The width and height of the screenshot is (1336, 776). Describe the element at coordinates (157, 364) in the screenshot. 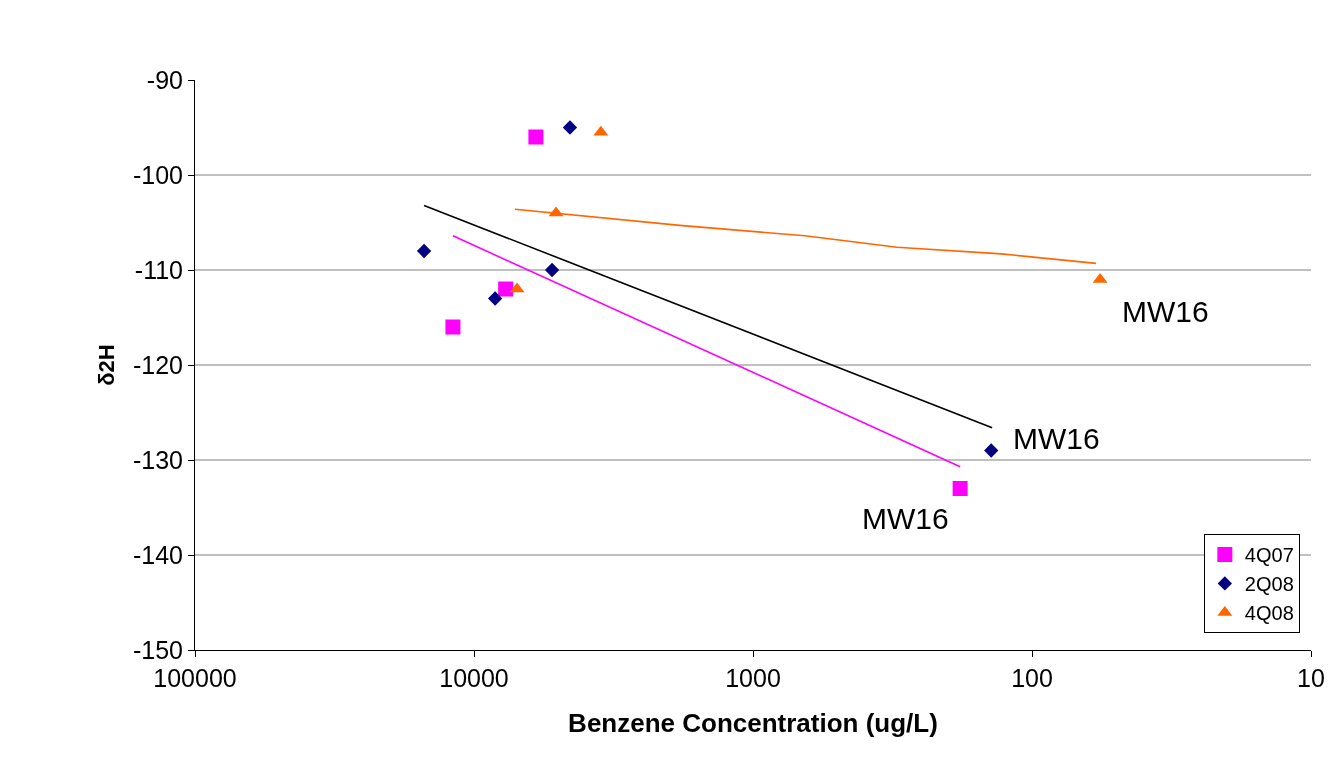

I see `y-tick-label: -120` at that location.